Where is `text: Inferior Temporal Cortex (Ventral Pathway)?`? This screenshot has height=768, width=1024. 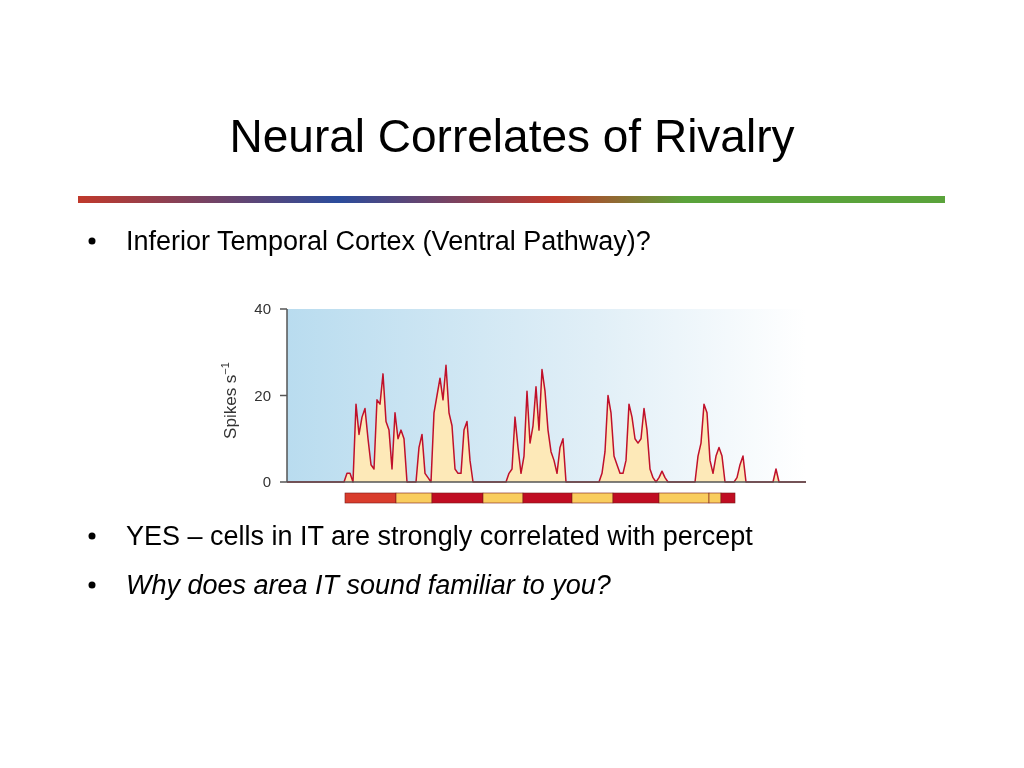
text: Inferior Temporal Cortex (Ventral Pathway)? is located at coordinates (388, 241).